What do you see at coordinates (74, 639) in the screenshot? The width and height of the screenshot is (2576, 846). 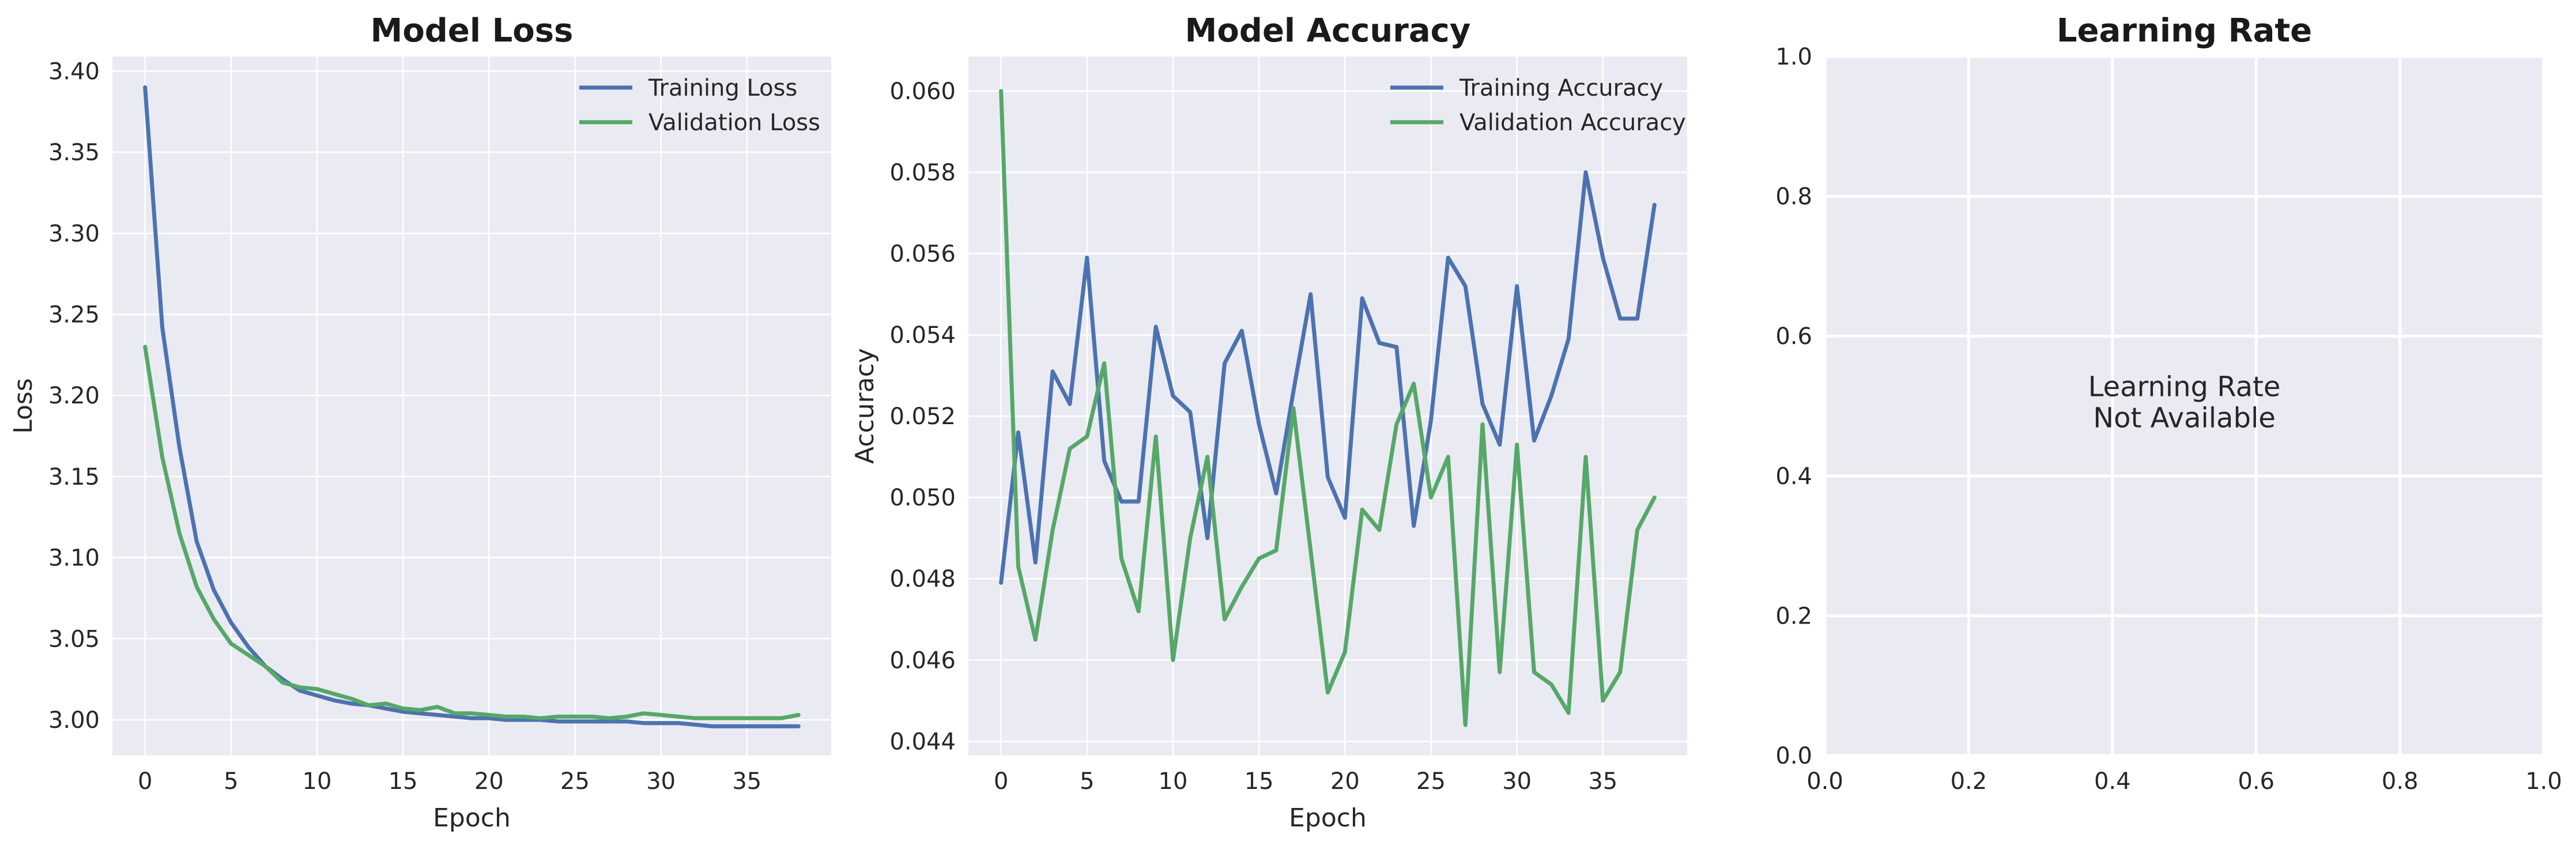 I see `y-tick-label: 3.05` at bounding box center [74, 639].